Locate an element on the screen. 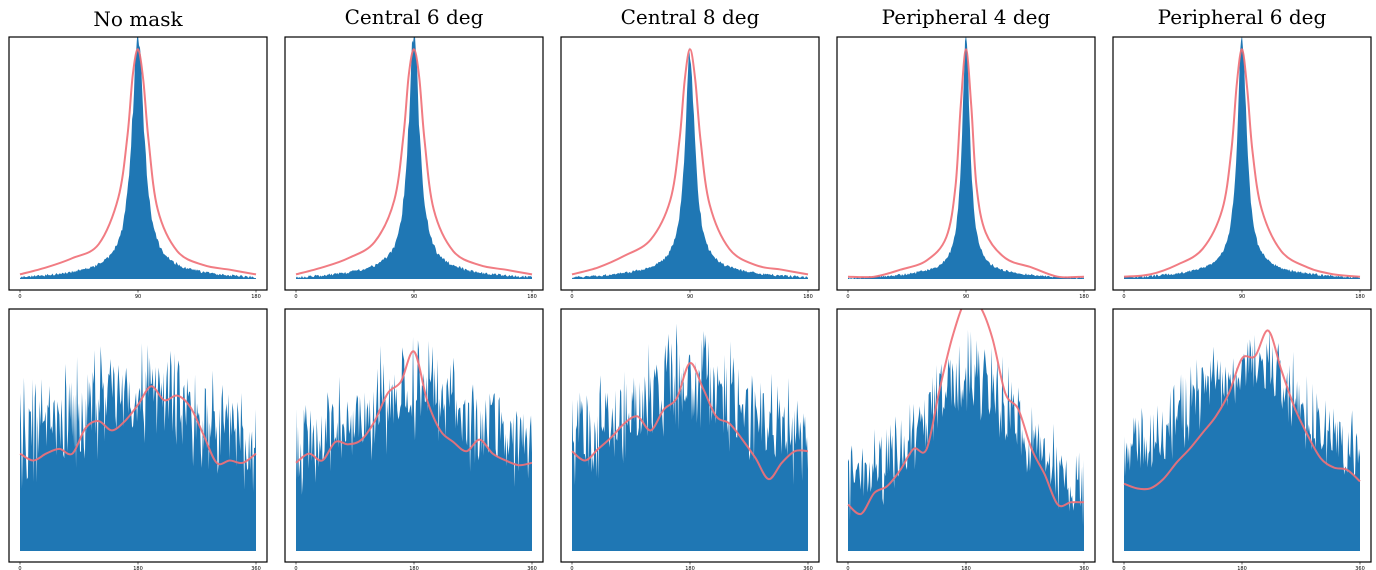 The image size is (1376, 570). column-title-peripheral-6-deg: Peripheral 6 deg is located at coordinates (1242, 17).